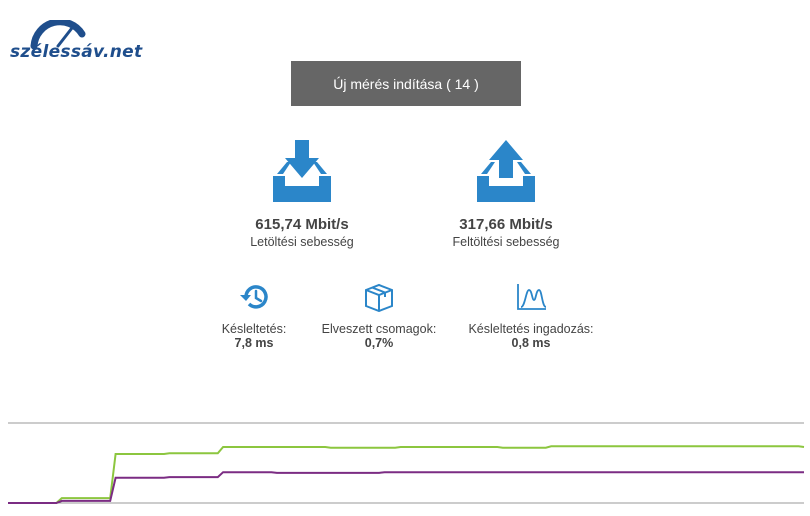 Image resolution: width=810 pixels, height=516 pixels. I want to click on packet-loss-value: 0,7%, so click(379, 343).